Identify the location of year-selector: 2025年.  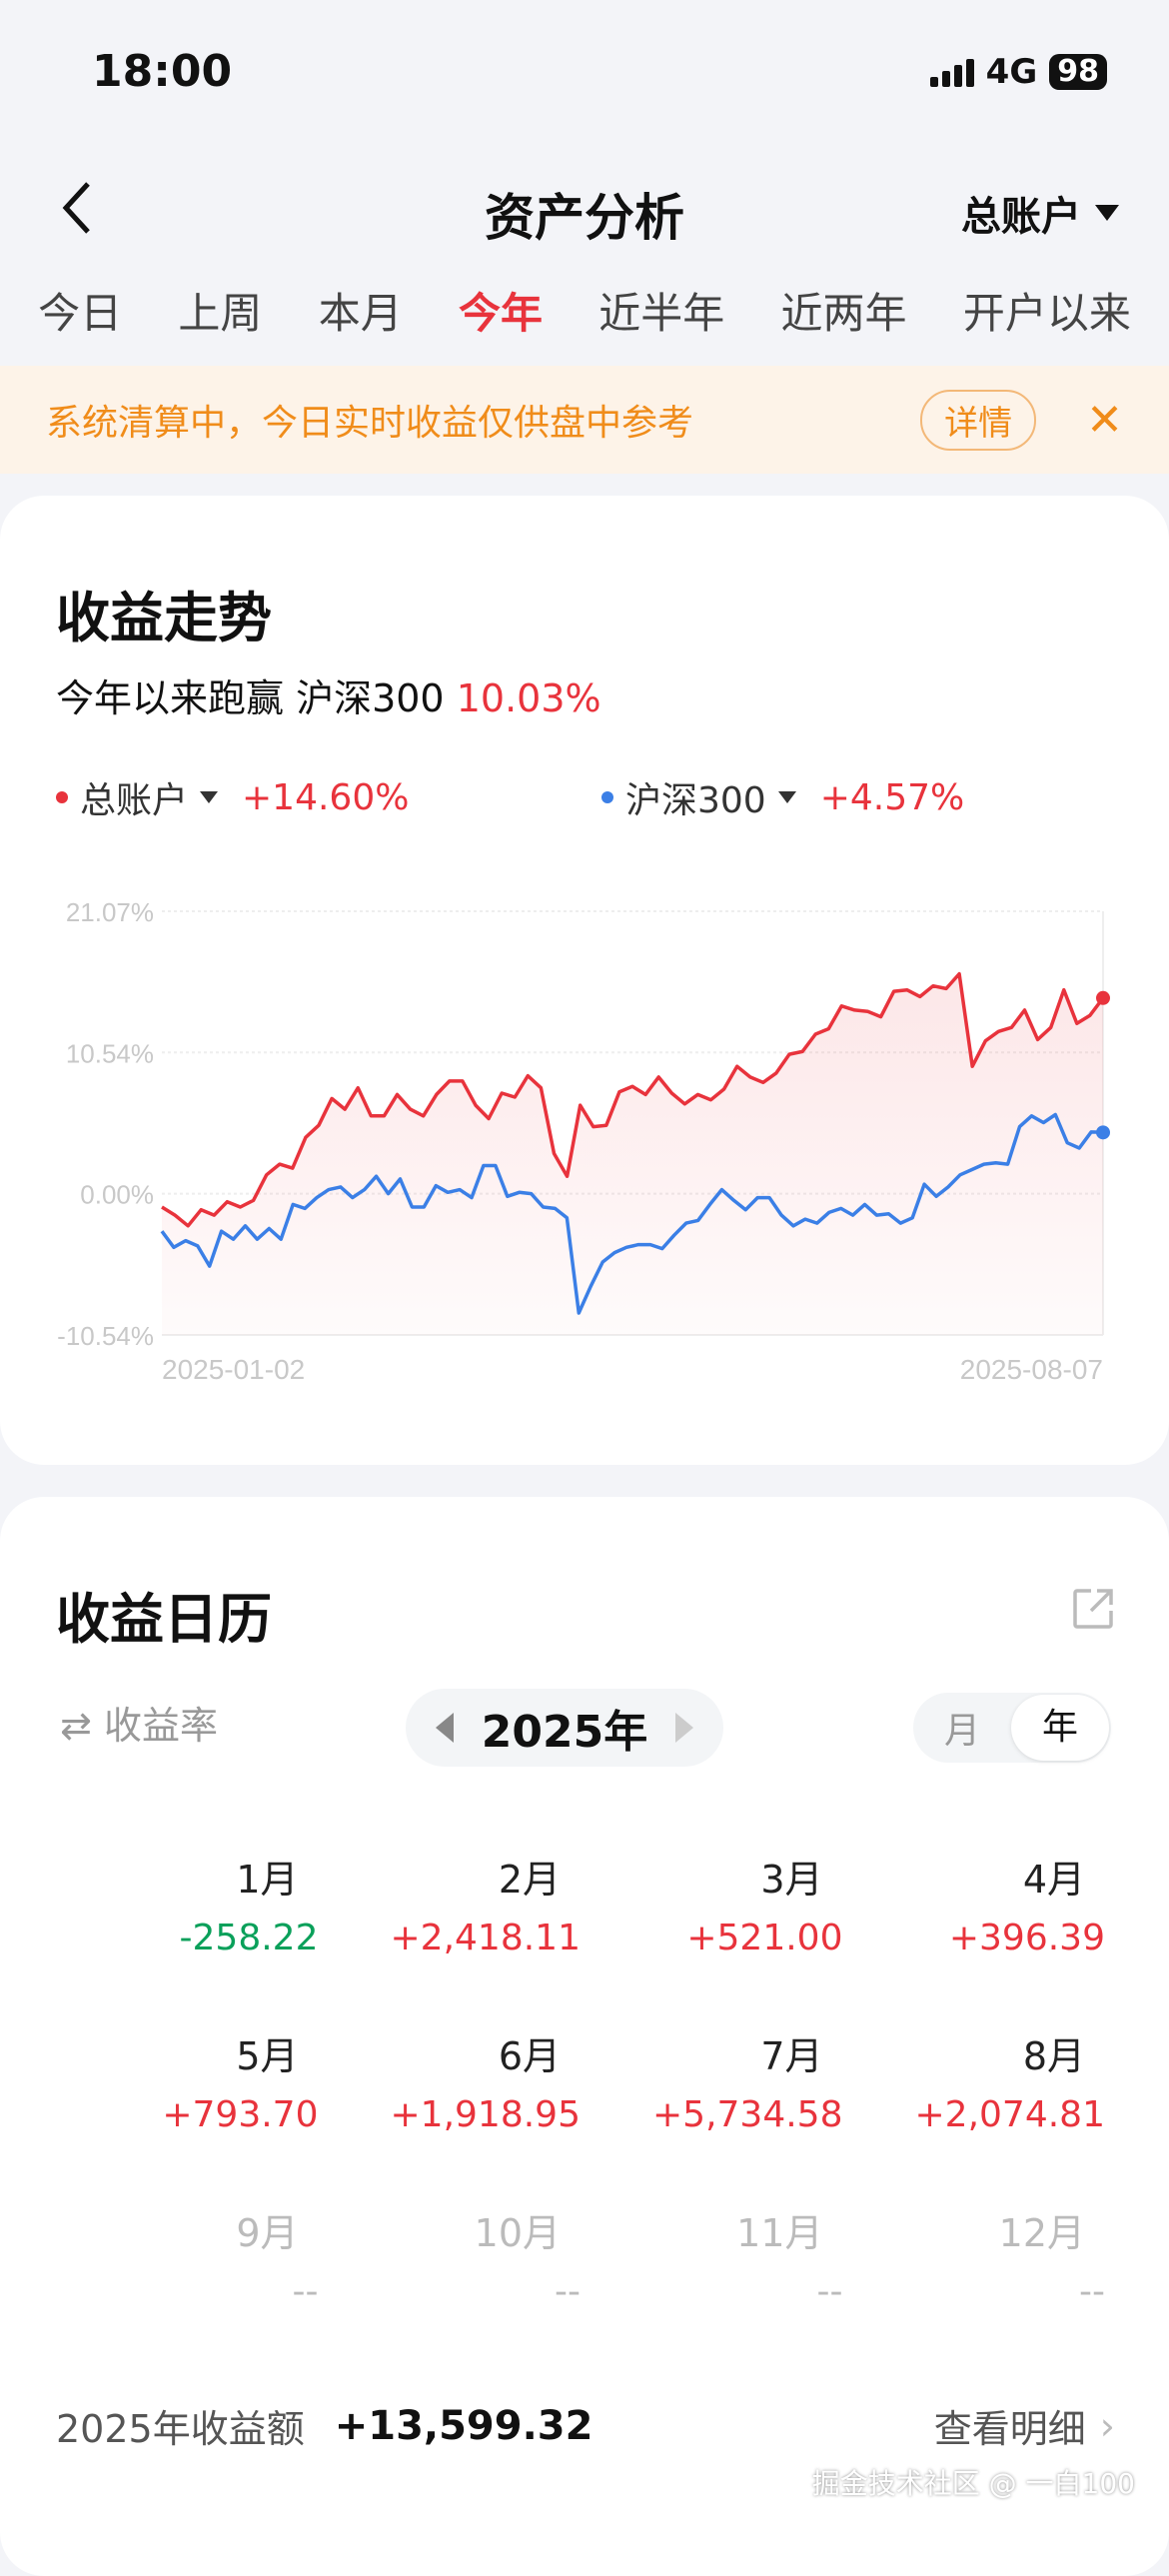
(565, 1728).